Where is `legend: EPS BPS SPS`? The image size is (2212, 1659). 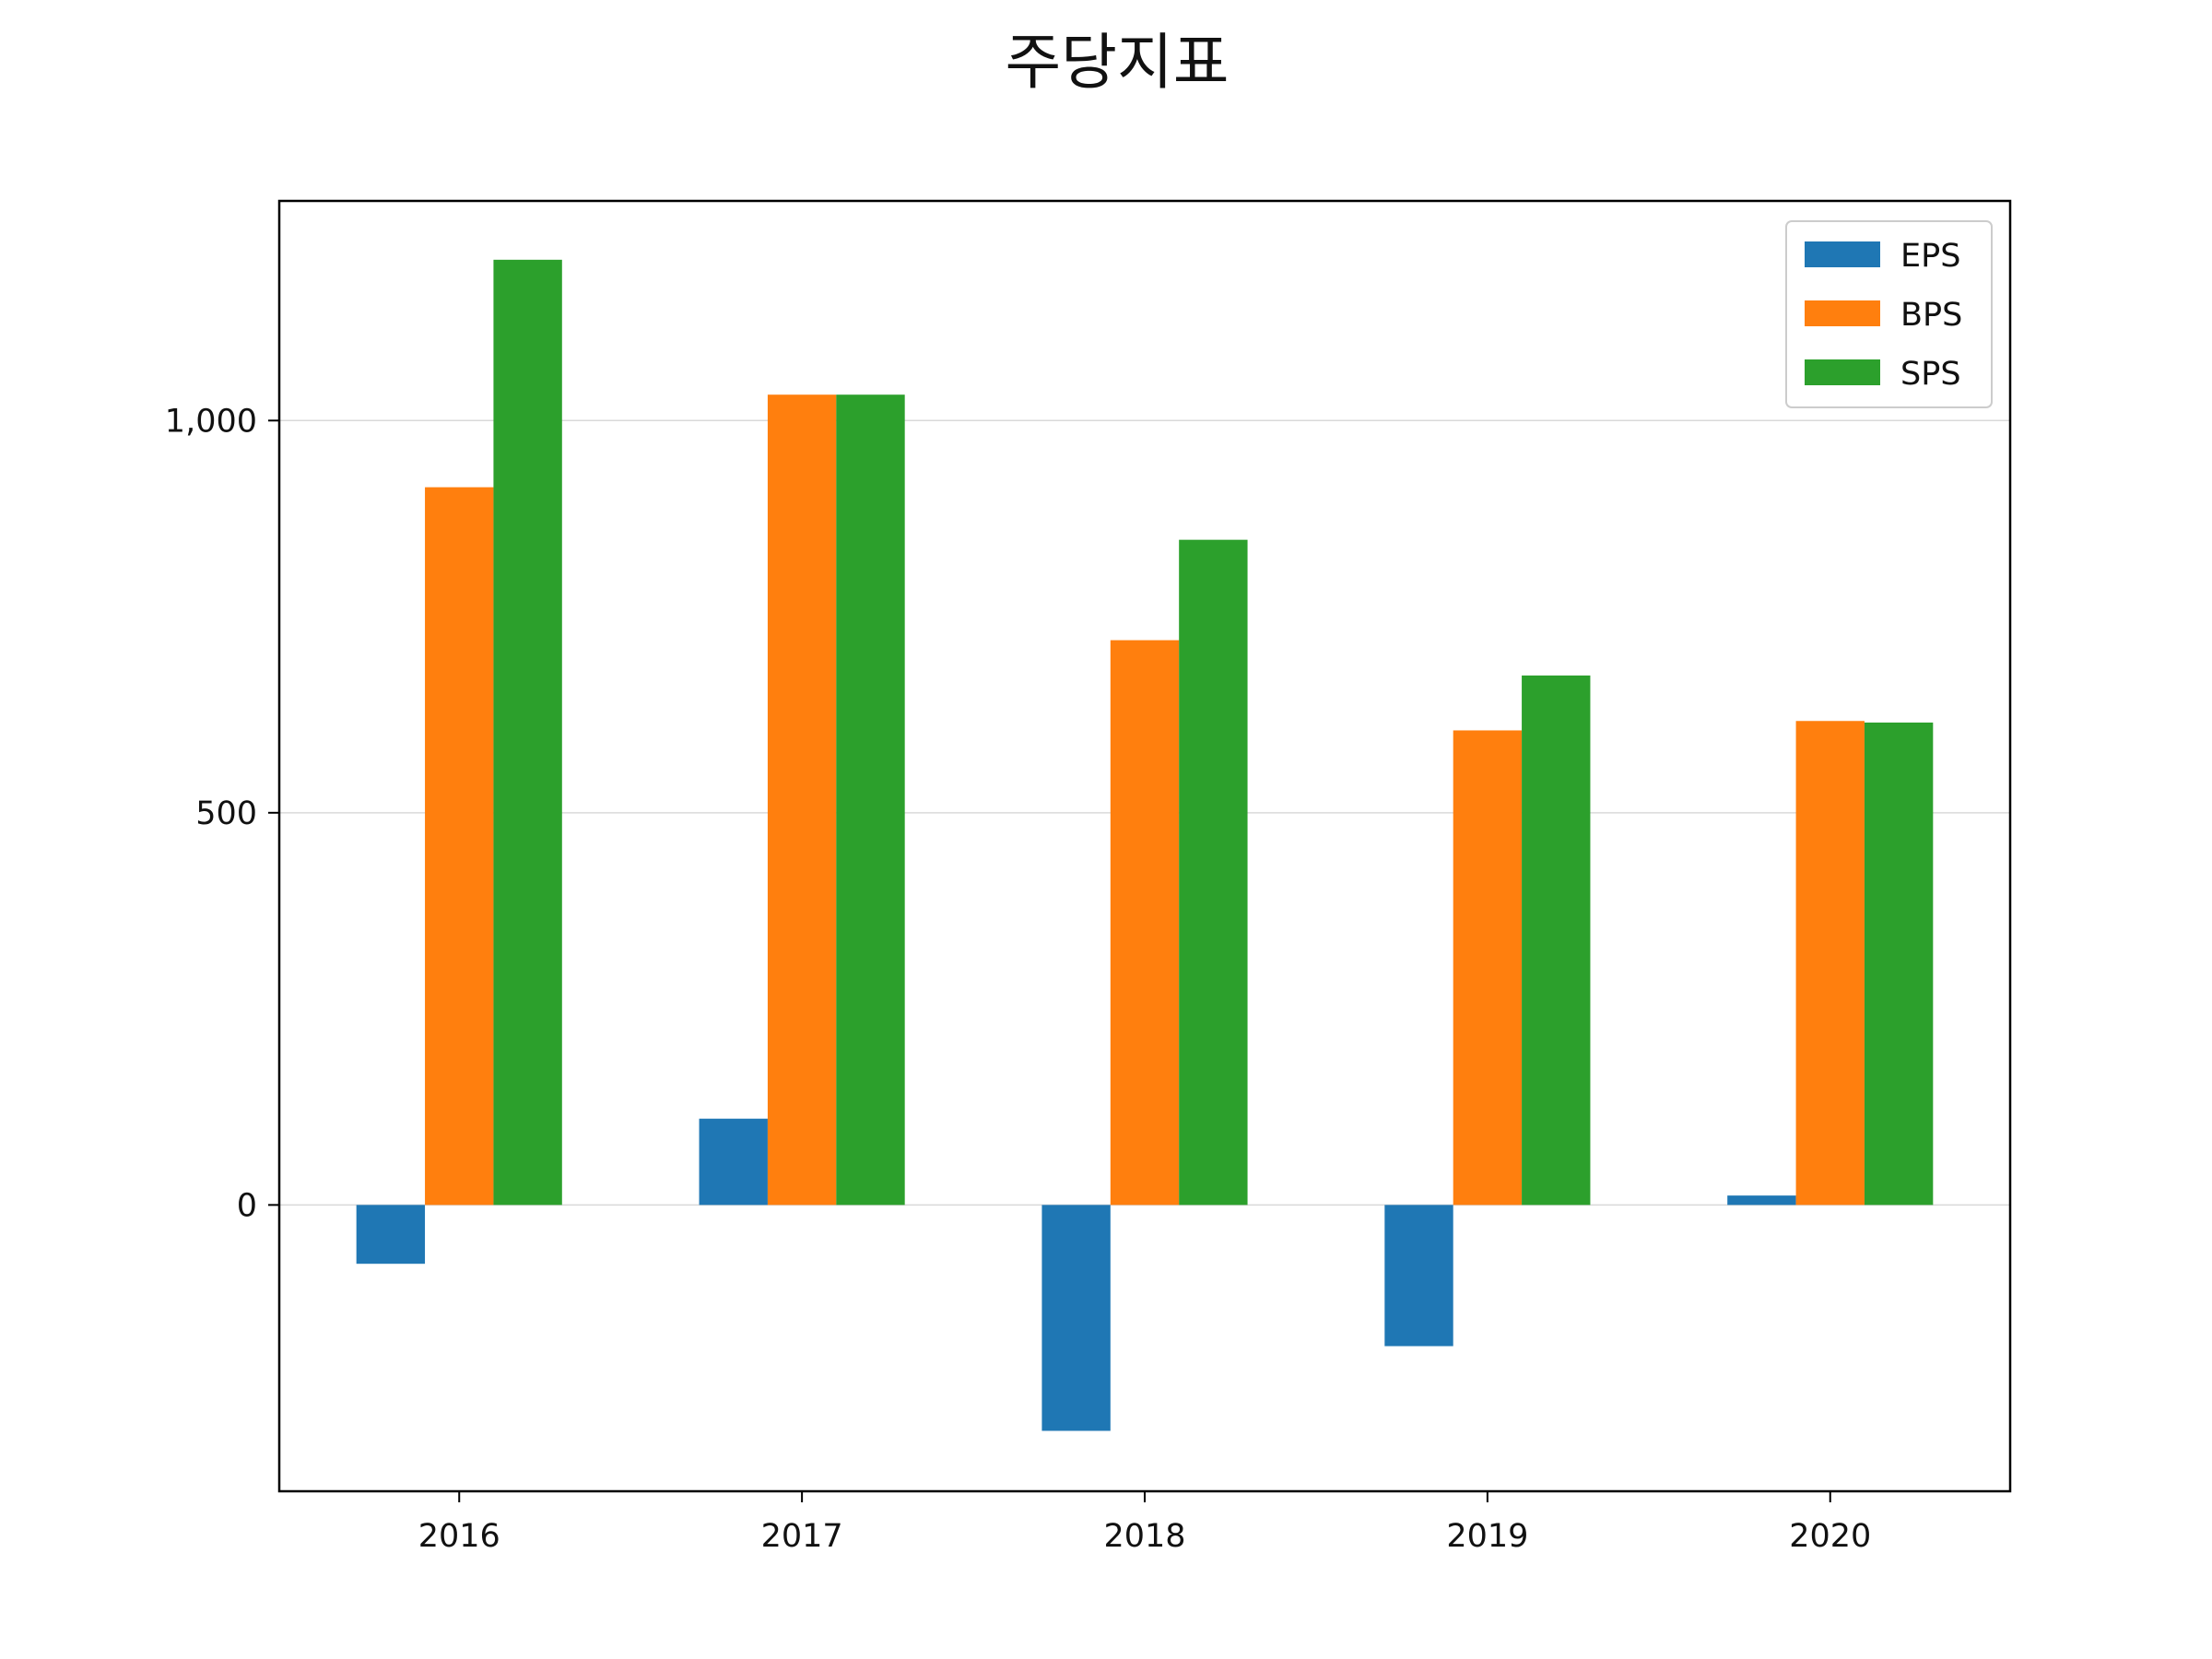
legend: EPS BPS SPS is located at coordinates (1889, 314).